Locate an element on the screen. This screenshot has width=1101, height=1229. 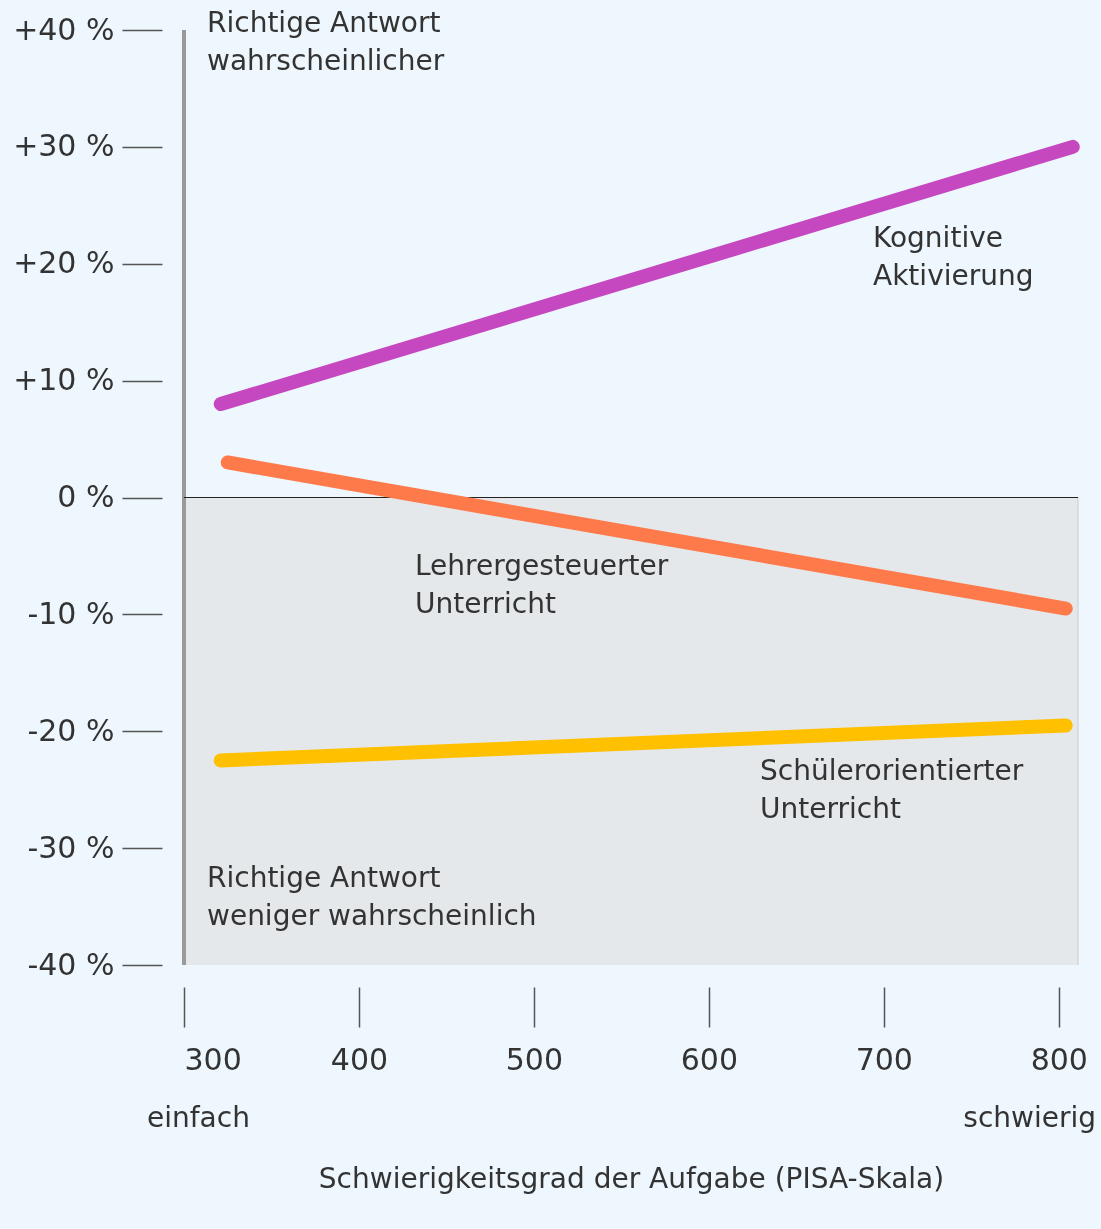
series-label: Schülerorientierter Unterricht is located at coordinates (892, 789).